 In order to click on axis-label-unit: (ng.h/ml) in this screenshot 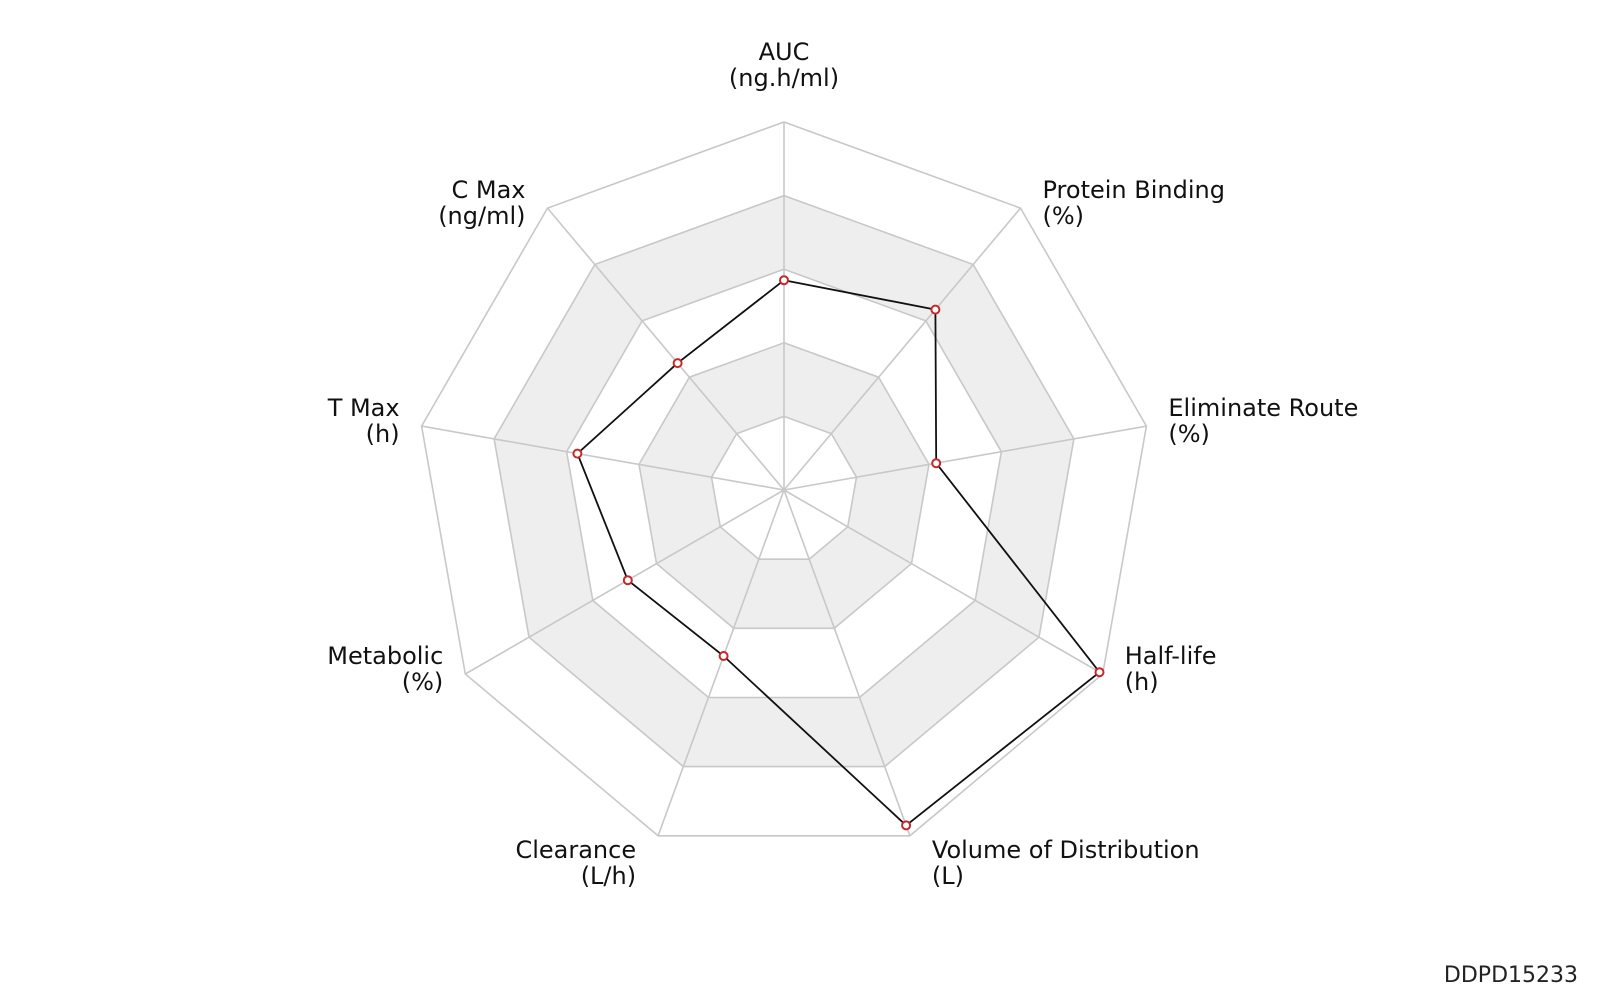, I will do `click(784, 78)`.